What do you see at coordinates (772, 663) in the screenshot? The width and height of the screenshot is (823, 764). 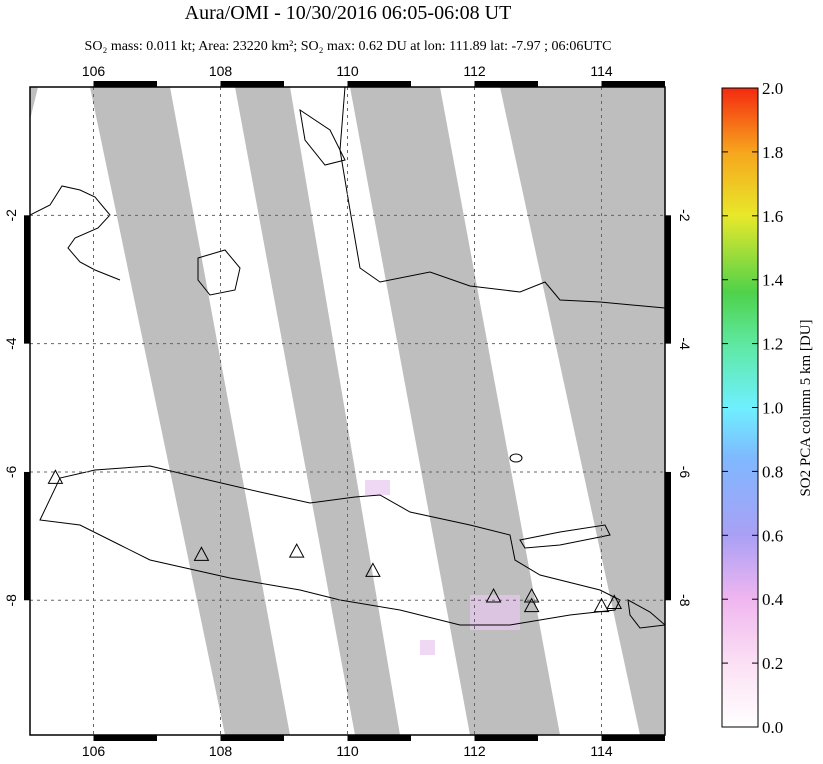 I see `colorbar-tick-label: 0.2` at bounding box center [772, 663].